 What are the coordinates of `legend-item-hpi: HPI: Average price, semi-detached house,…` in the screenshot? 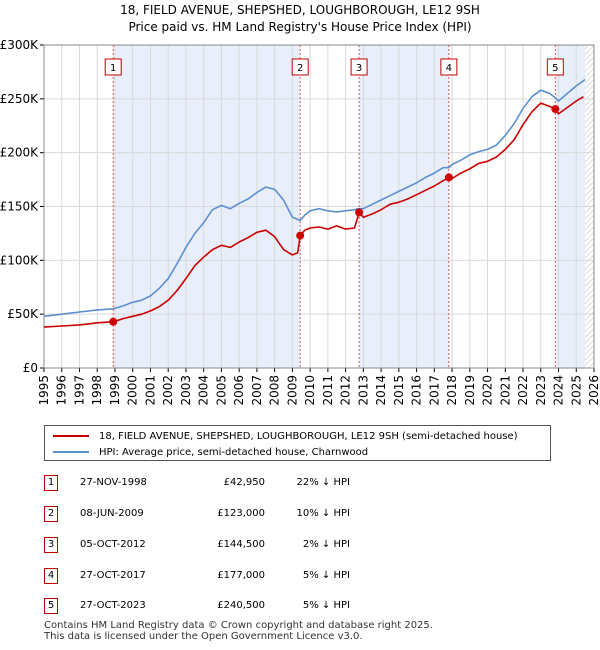 It's located at (210, 452).